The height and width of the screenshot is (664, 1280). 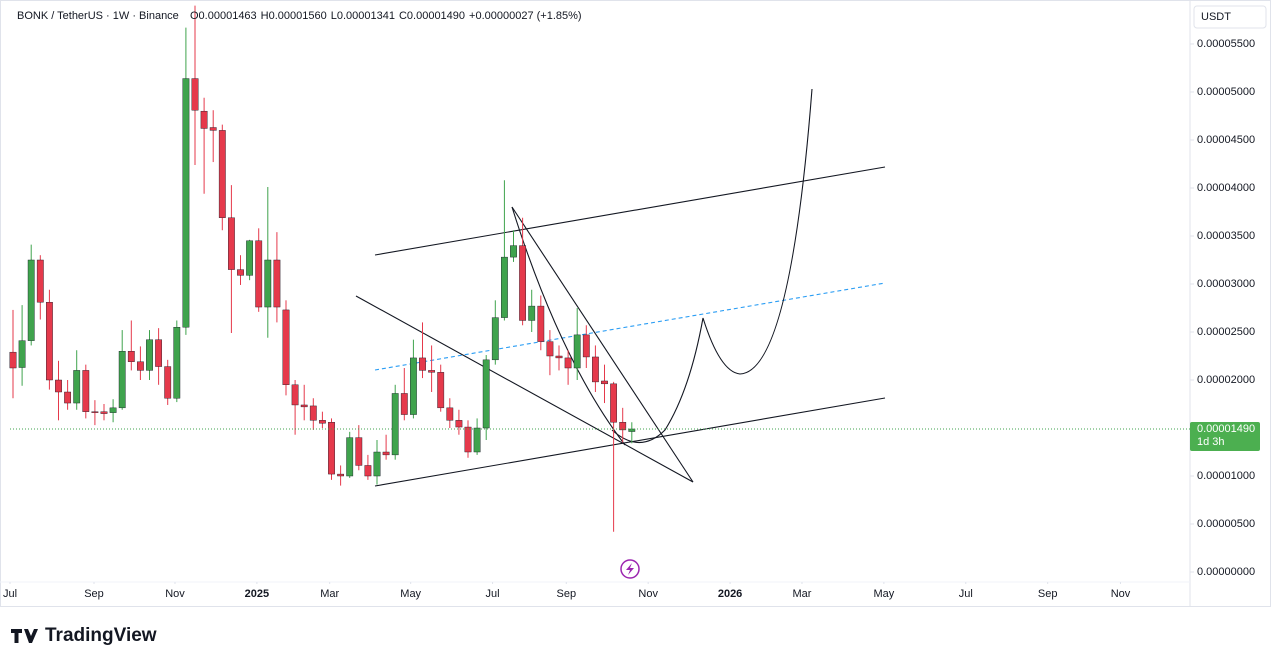 What do you see at coordinates (568, 326) in the screenshot?
I see `trend-curve` at bounding box center [568, 326].